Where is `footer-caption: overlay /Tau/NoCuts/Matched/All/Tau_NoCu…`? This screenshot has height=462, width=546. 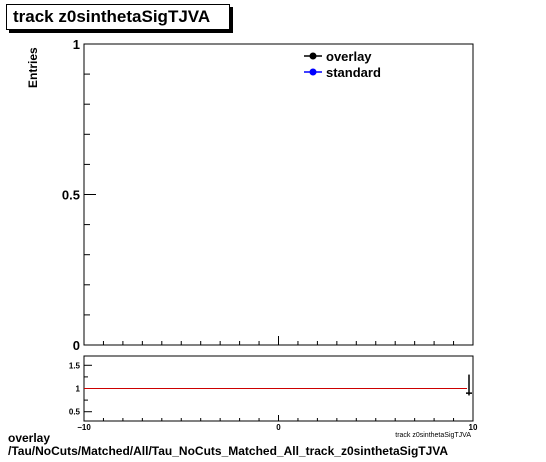 footer-caption: overlay /Tau/NoCuts/Matched/All/Tau_NoCu… is located at coordinates (228, 445).